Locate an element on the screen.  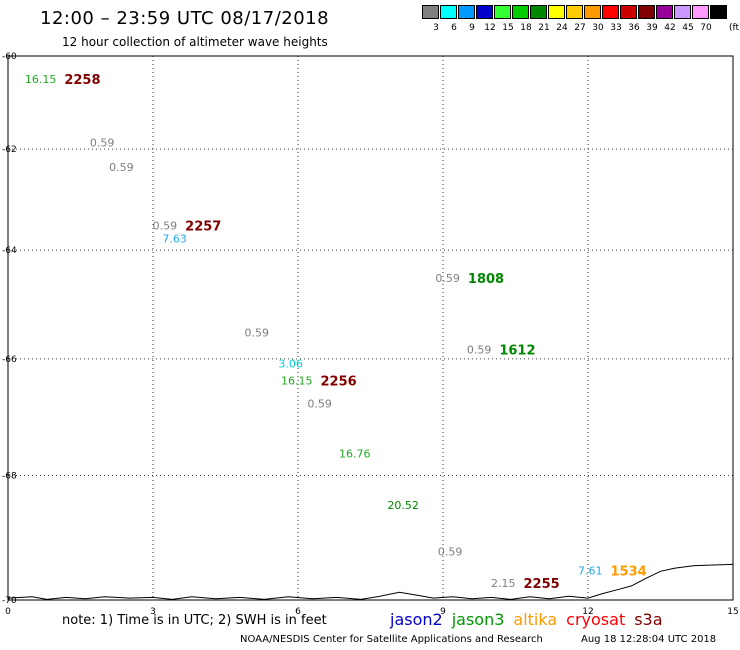
pass-time-label: 1612 is located at coordinates (517, 350).